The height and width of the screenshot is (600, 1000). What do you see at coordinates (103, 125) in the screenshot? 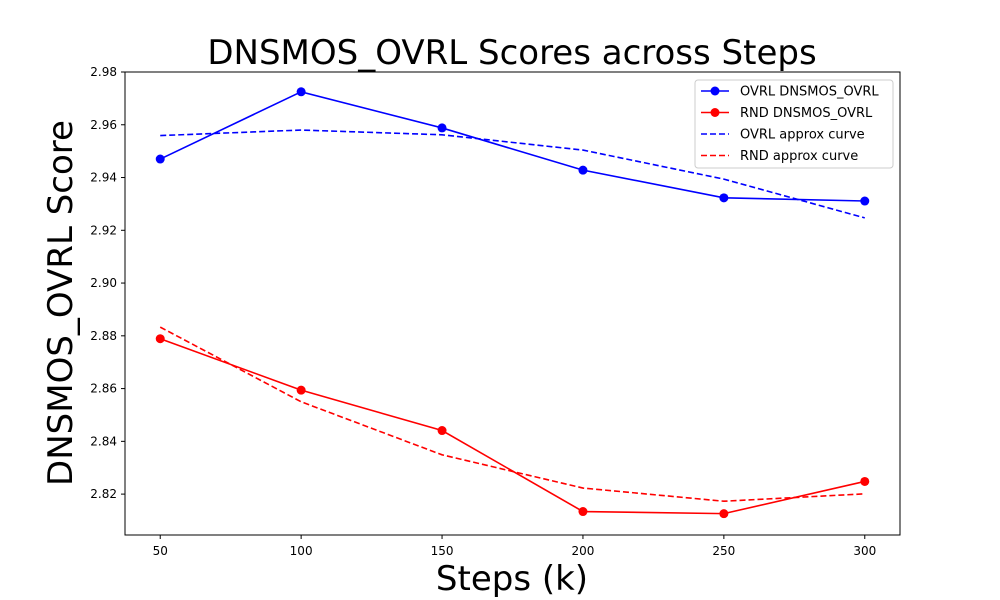
I see `y-tick-label: 2.96` at bounding box center [103, 125].